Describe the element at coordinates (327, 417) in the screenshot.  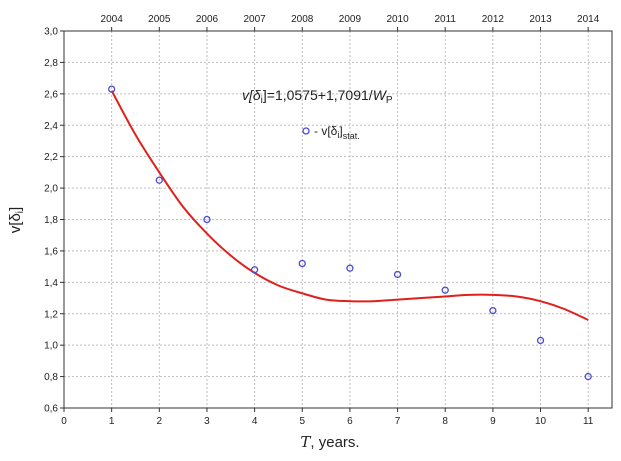
I see `x-tick-labels: 0 1 2 3 4 5 6 7 8 9 10 11` at that location.